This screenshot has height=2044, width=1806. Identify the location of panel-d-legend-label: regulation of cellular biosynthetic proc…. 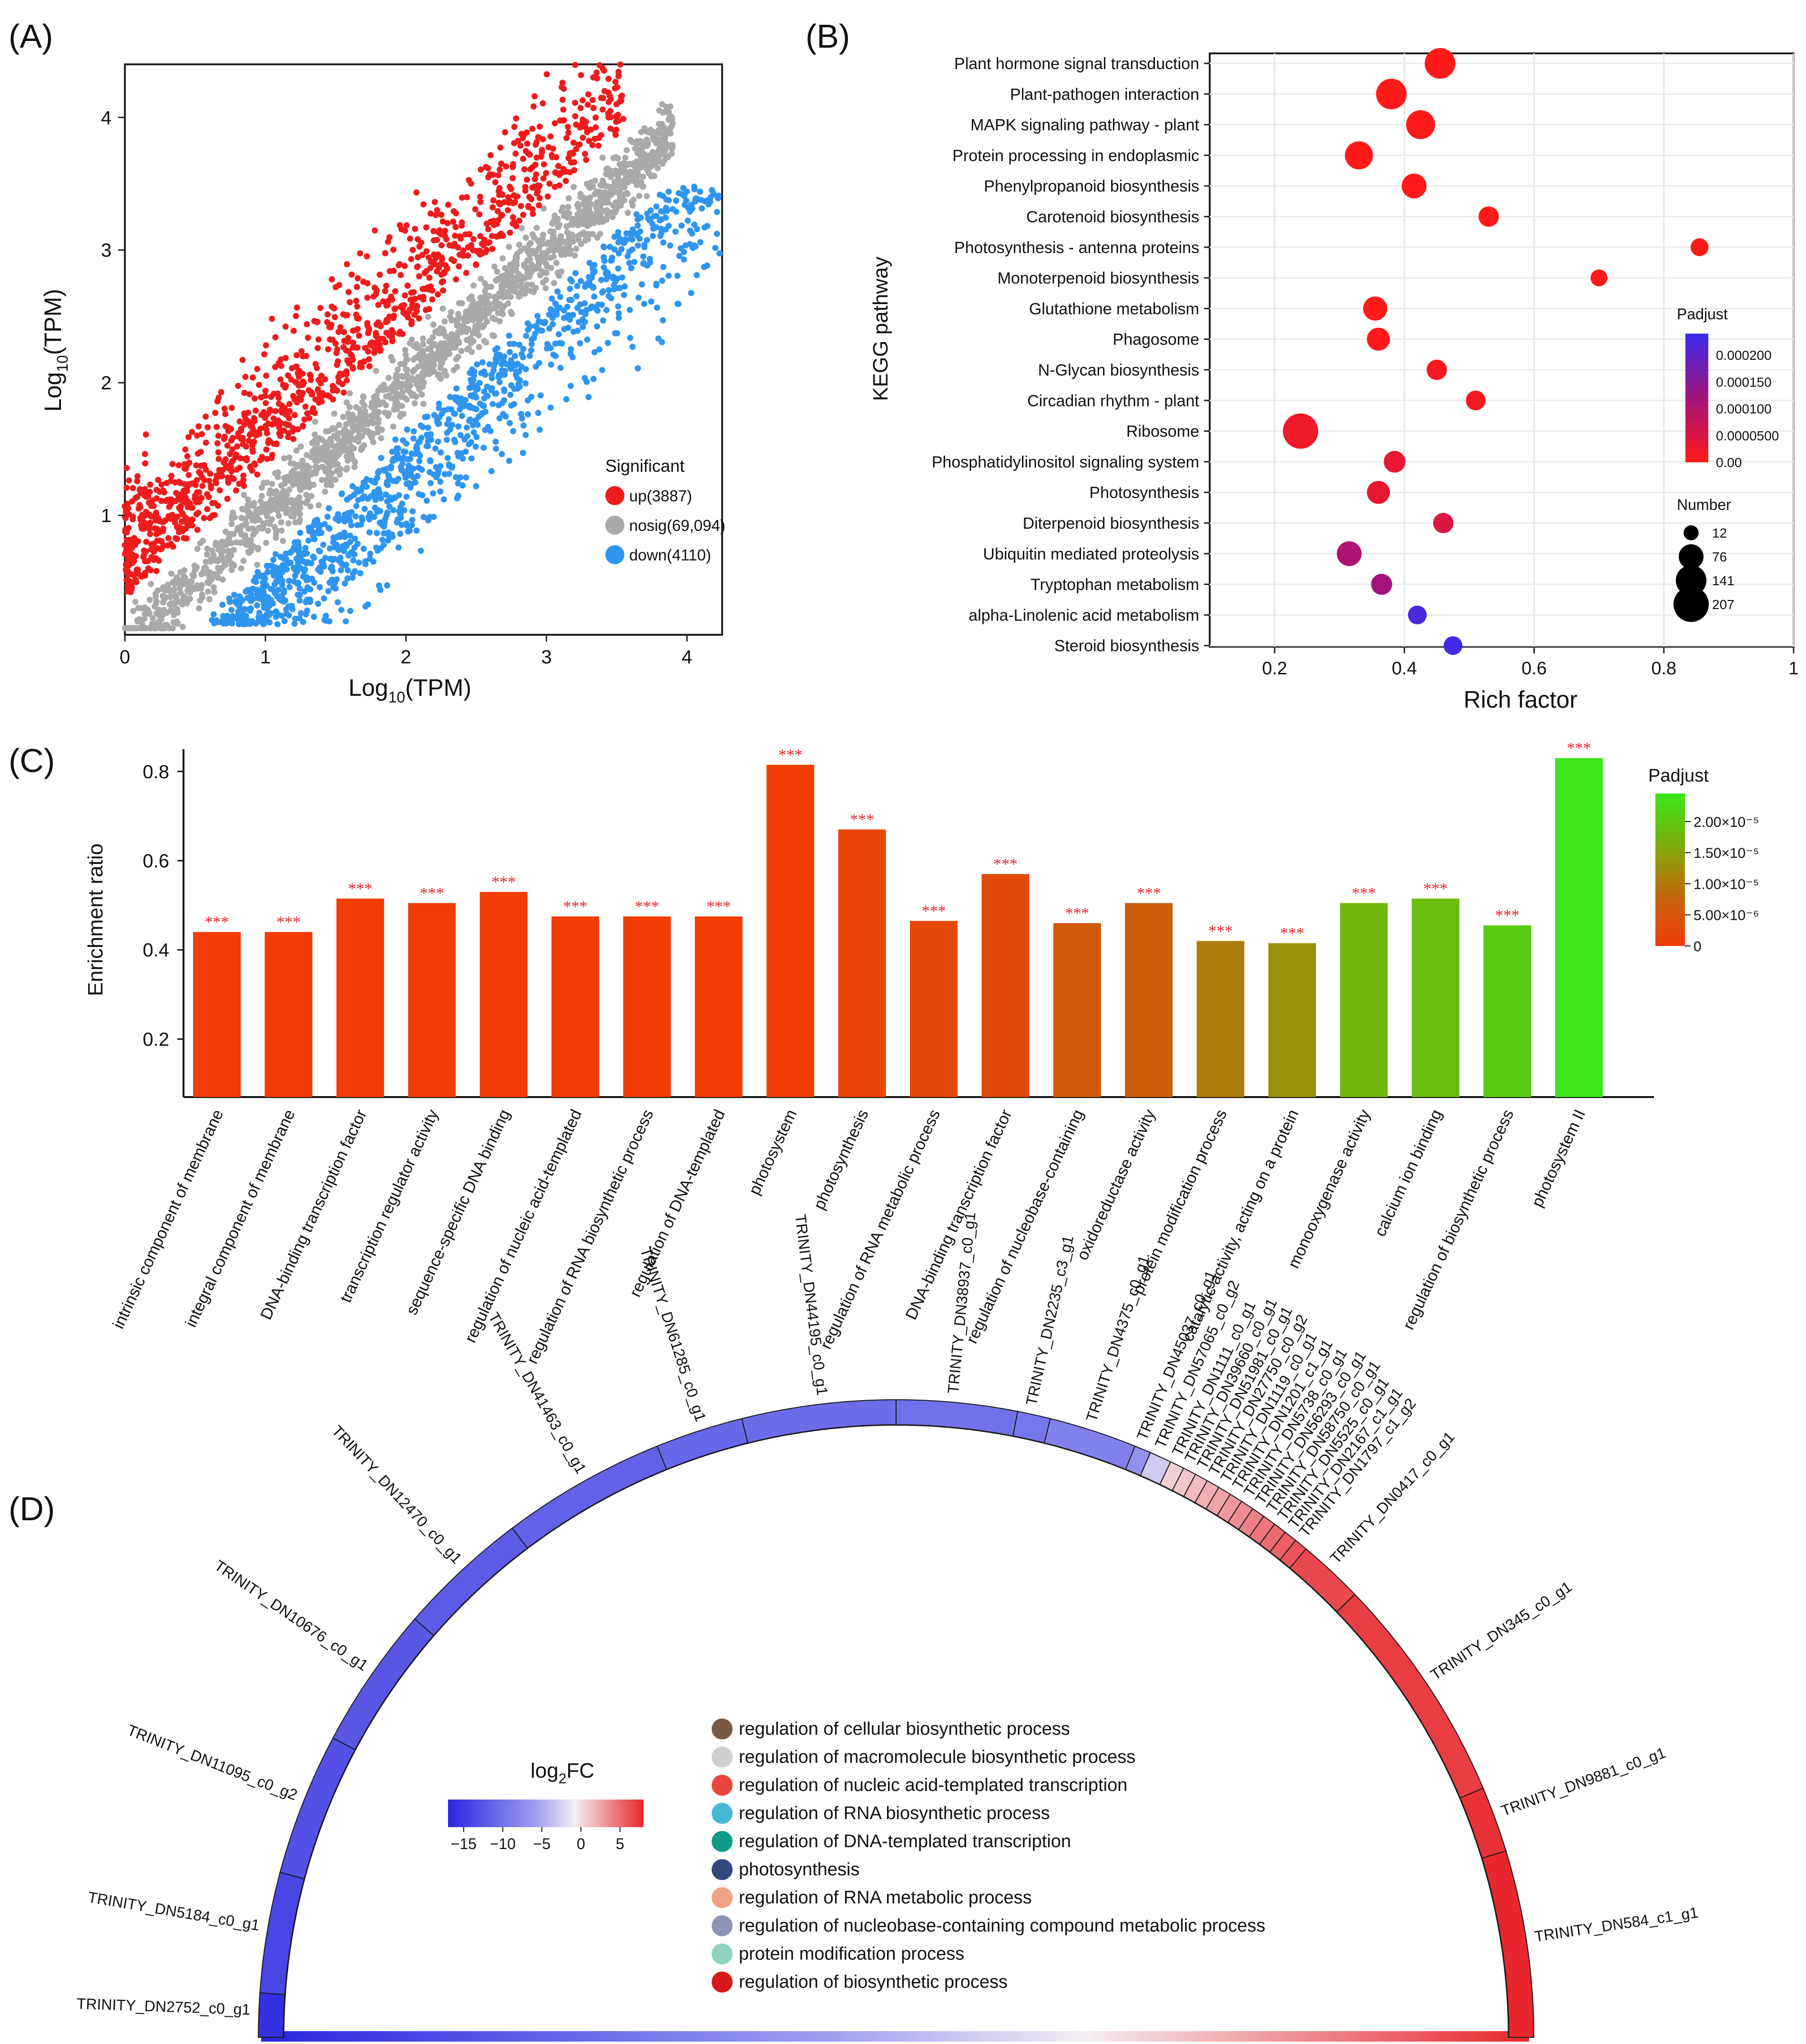
(904, 1729).